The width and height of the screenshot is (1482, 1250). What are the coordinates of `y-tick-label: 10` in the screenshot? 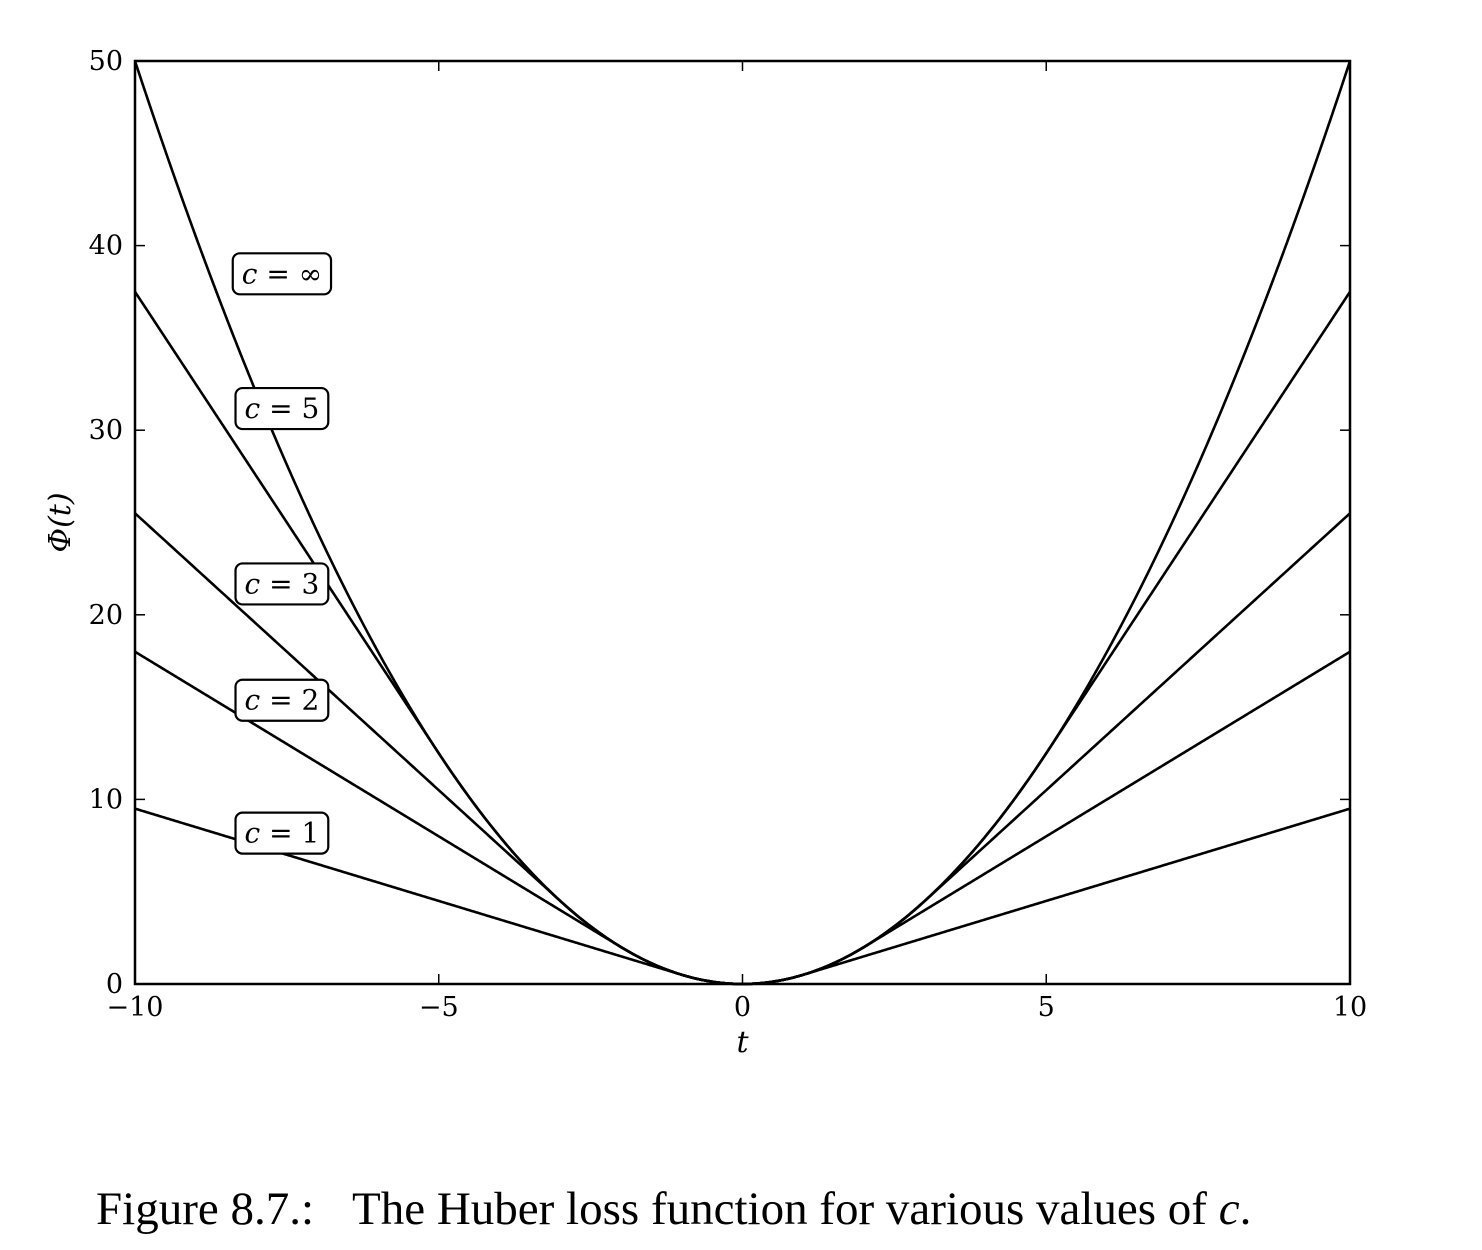 It's located at (106, 799).